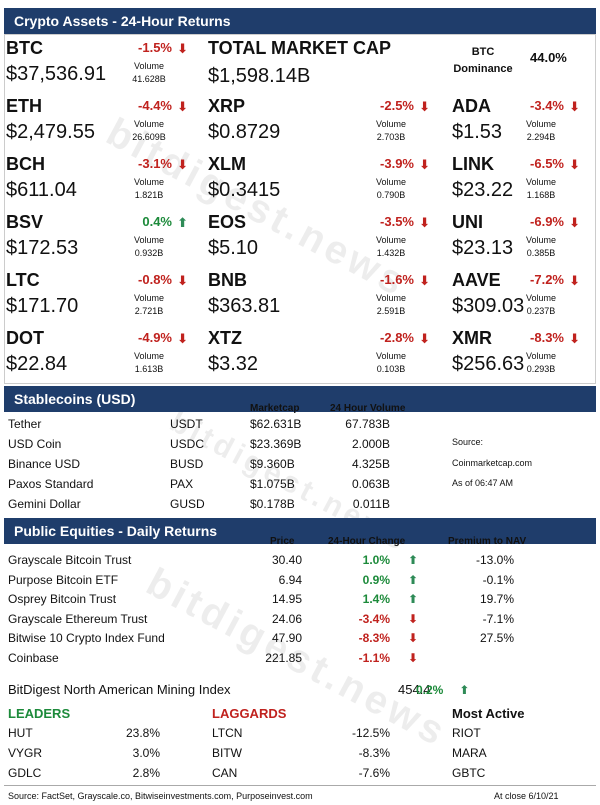 The image size is (600, 805). Describe the element at coordinates (25, 164) in the screenshot. I see `asset-symbol: BCH` at that location.